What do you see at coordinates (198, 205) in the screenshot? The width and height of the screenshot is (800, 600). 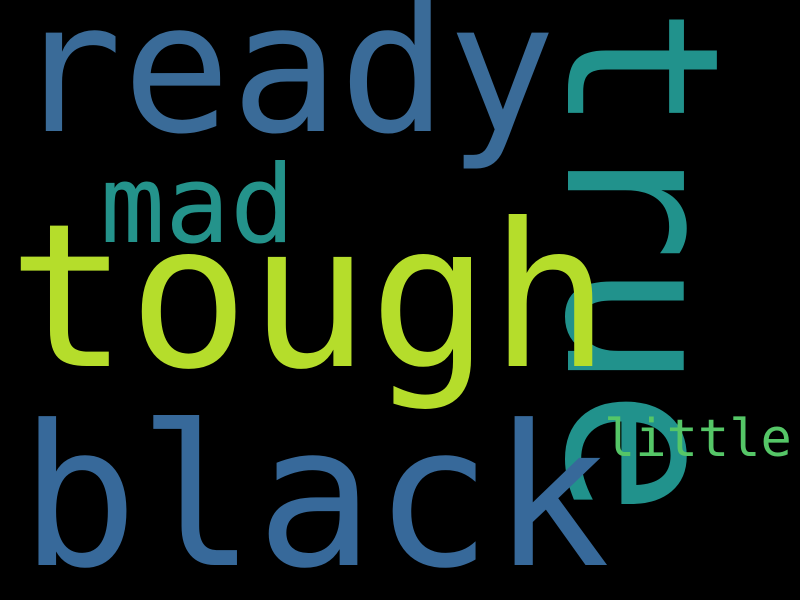 I see `word-mad: mad` at bounding box center [198, 205].